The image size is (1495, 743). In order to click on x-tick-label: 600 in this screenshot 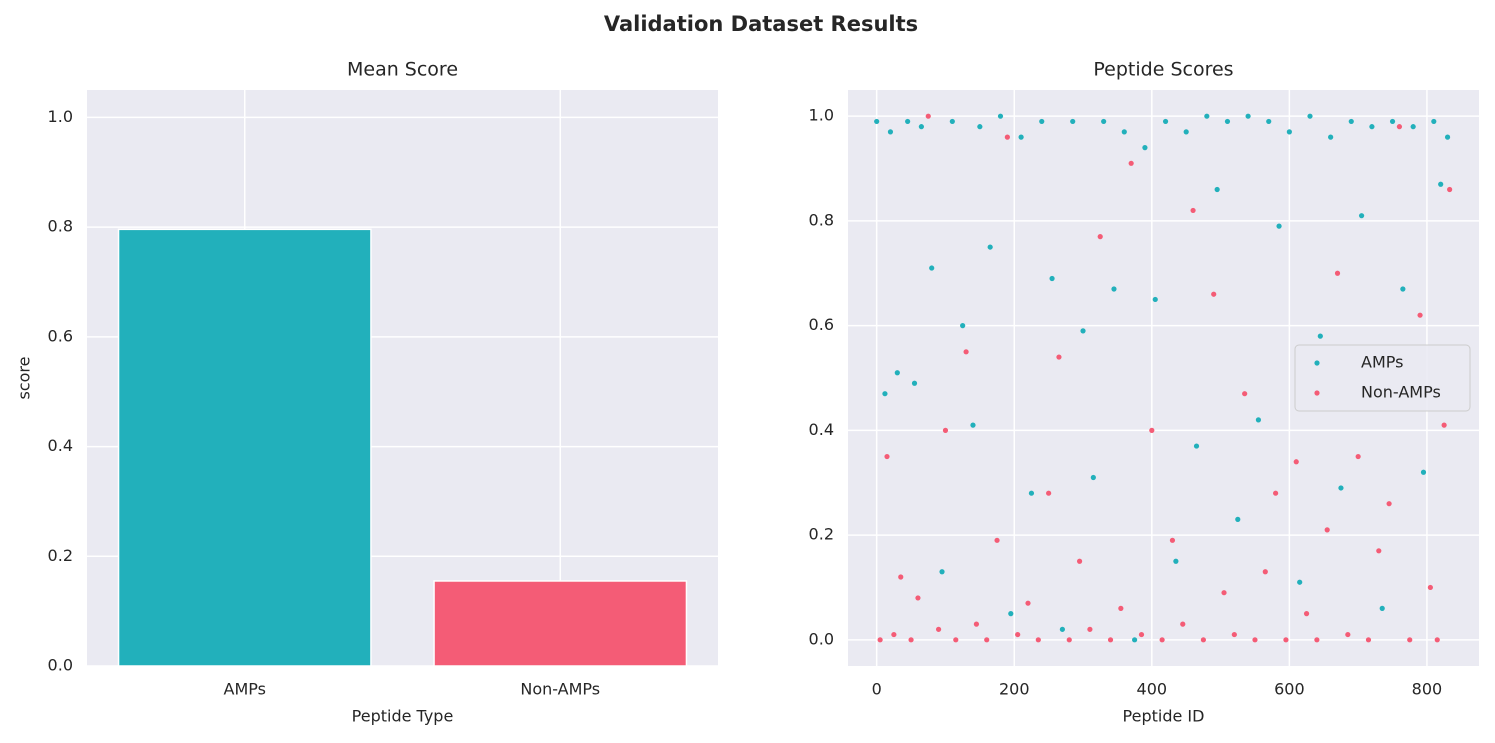, I will do `click(1289, 689)`.